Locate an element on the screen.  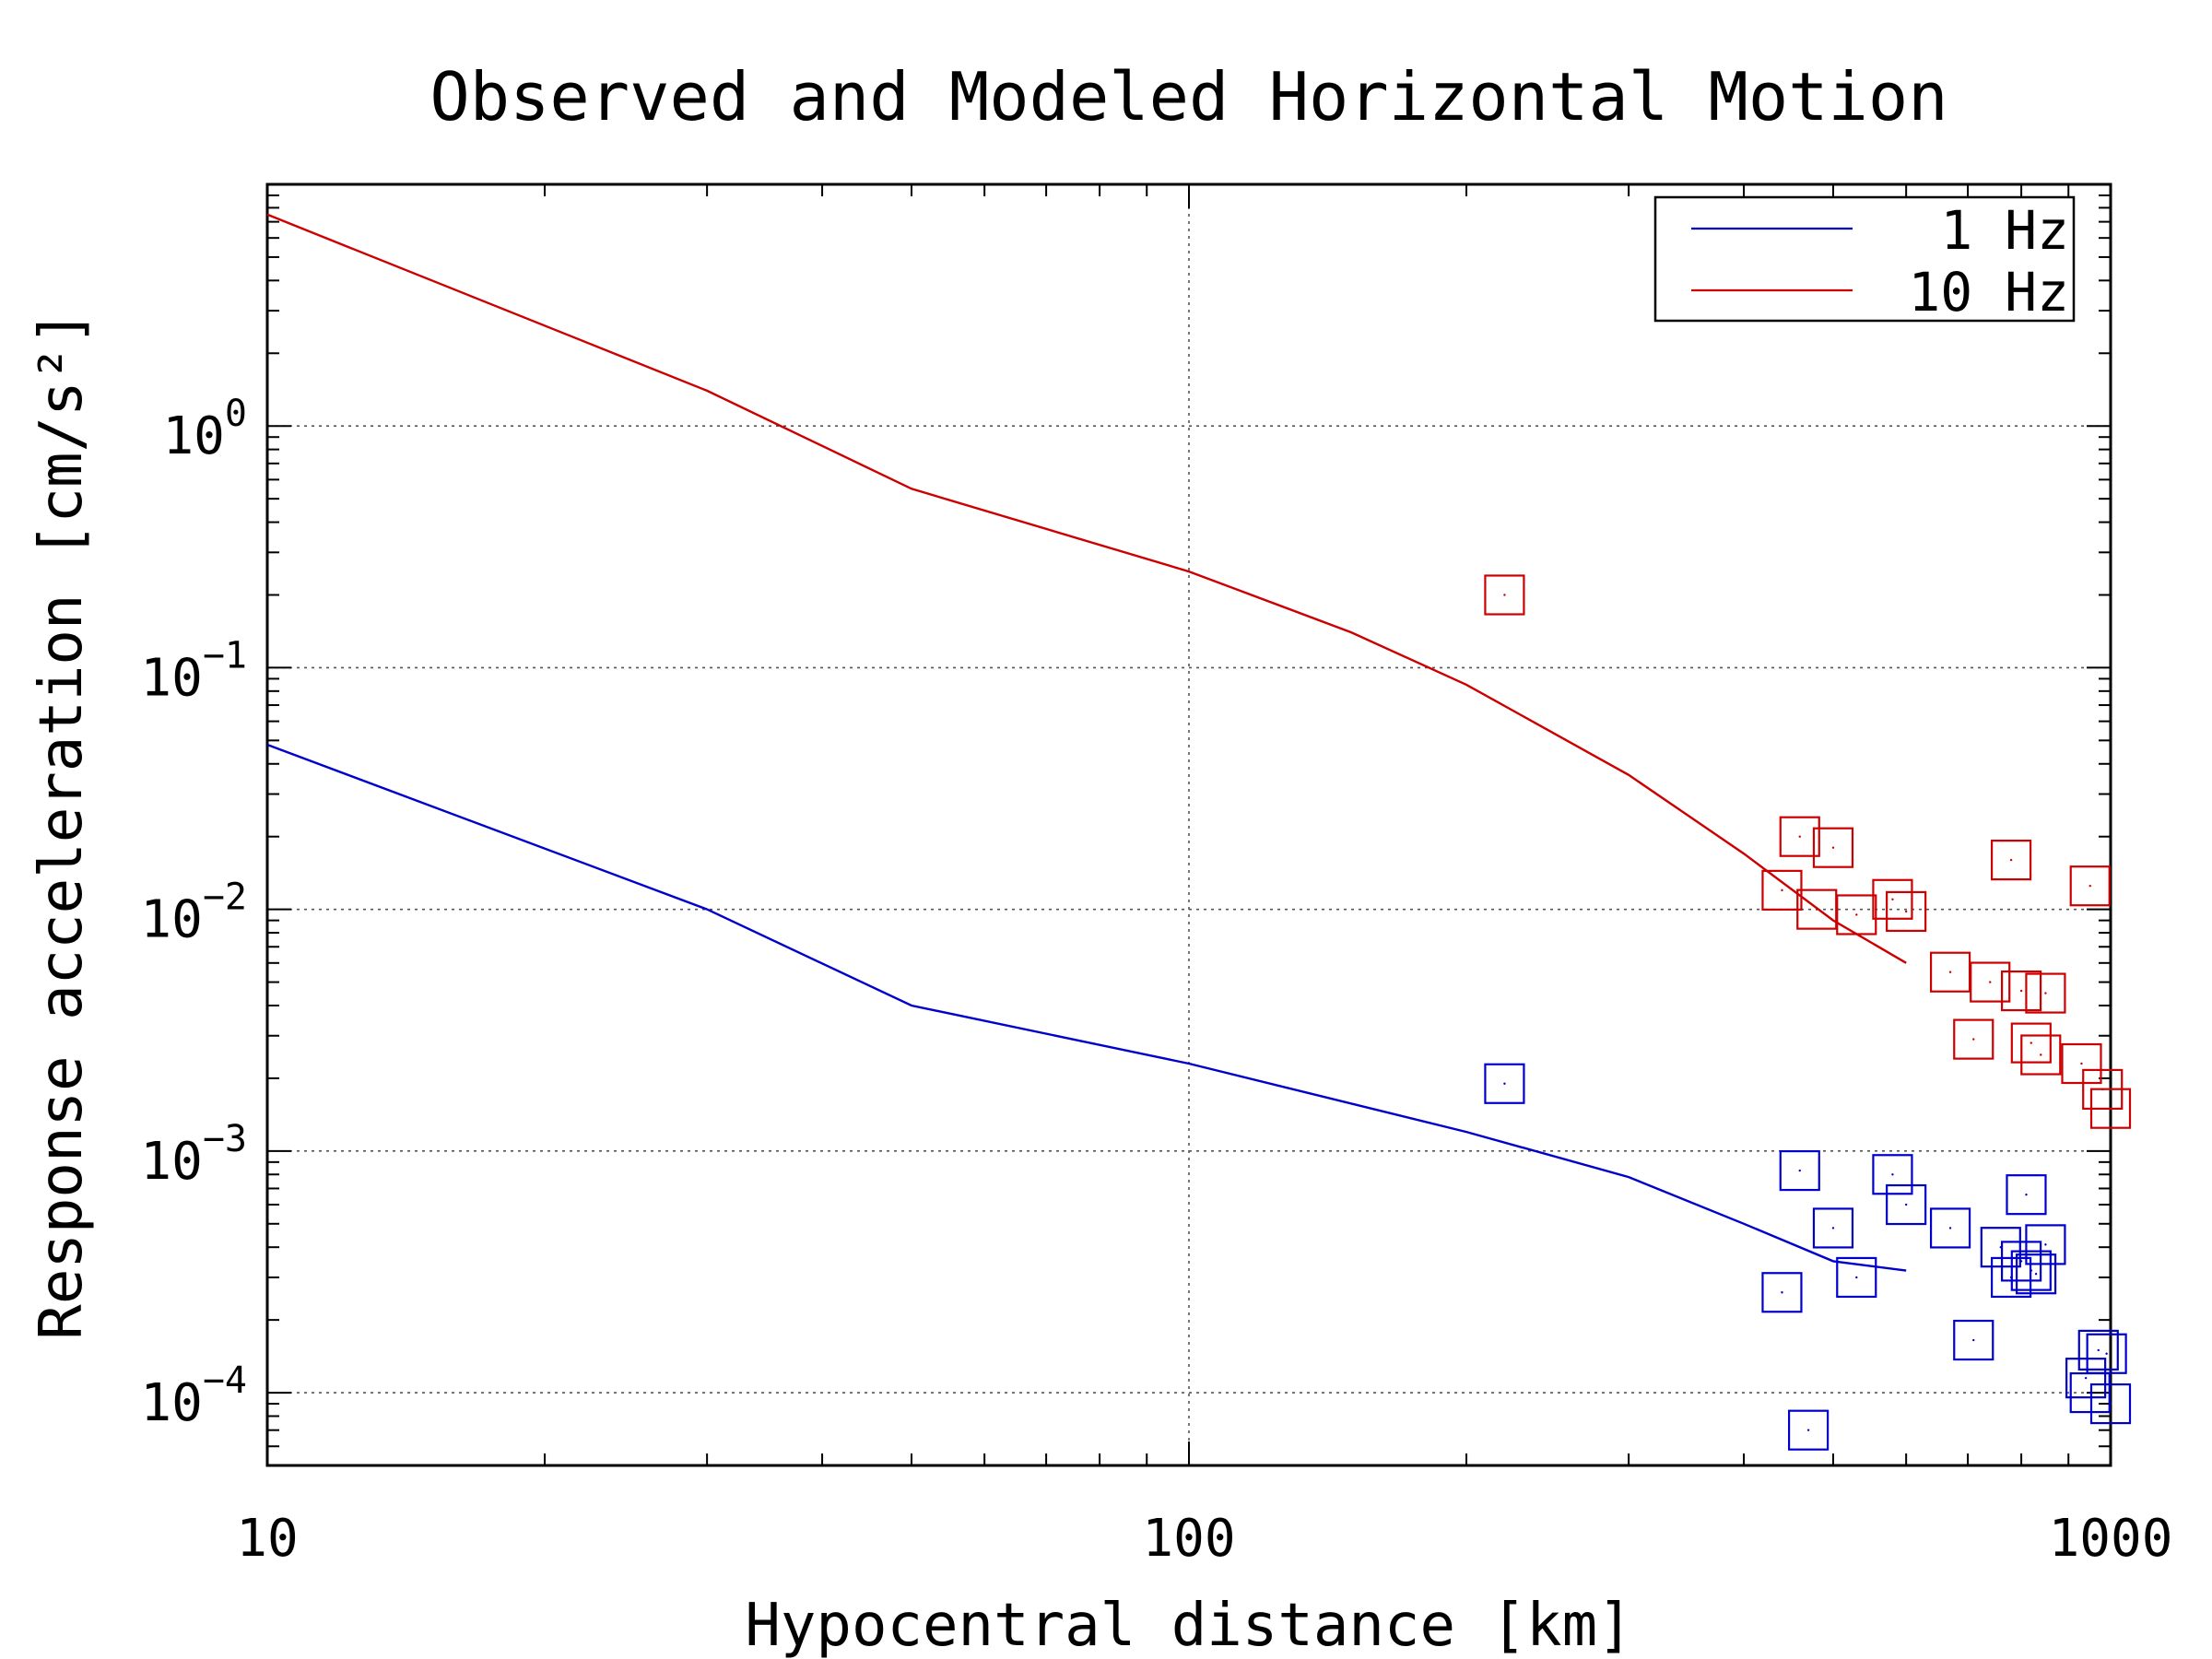
y-tick-label: 10⁻⁴ is located at coordinates (193, 1396).